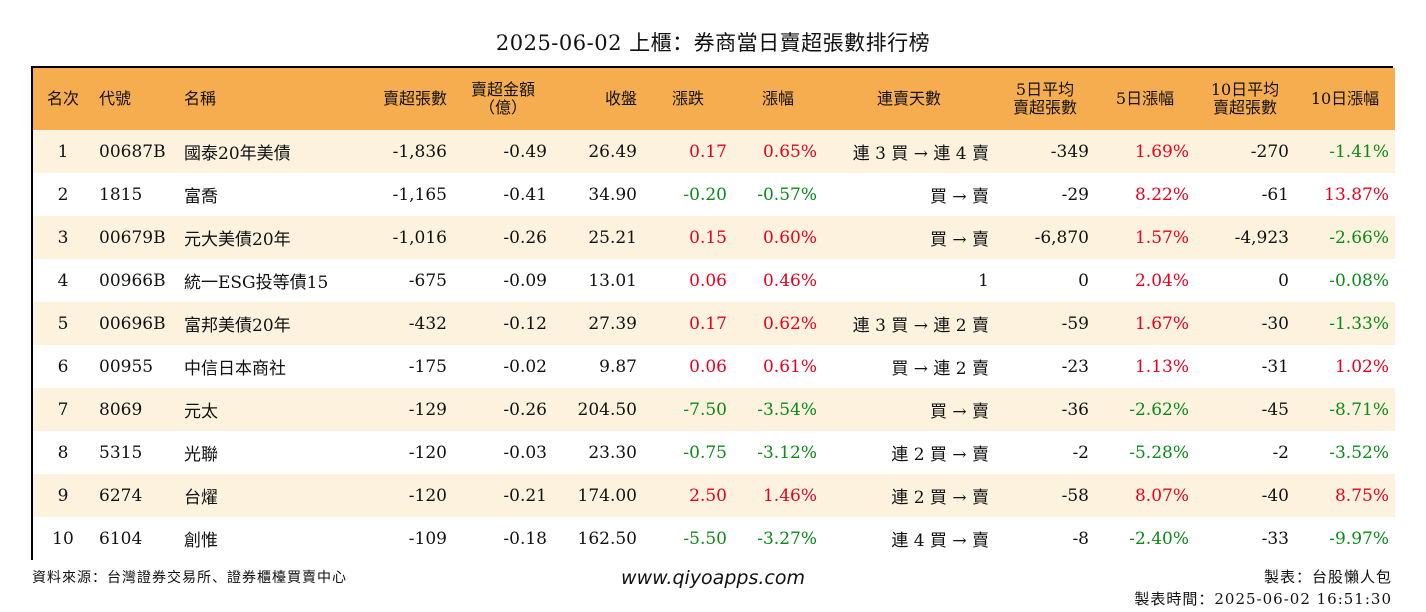  Describe the element at coordinates (708, 495) in the screenshot. I see `cell-chg: 2.50` at that location.